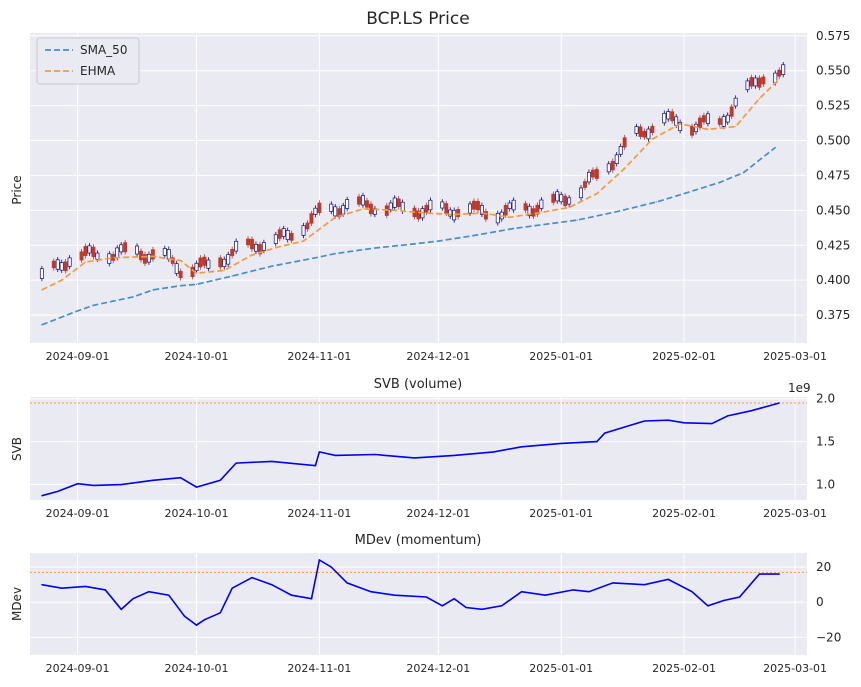 Image resolution: width=861 pixels, height=687 pixels. Describe the element at coordinates (684, 513) in the screenshot. I see `x-tick-label: 2025-02-01` at that location.